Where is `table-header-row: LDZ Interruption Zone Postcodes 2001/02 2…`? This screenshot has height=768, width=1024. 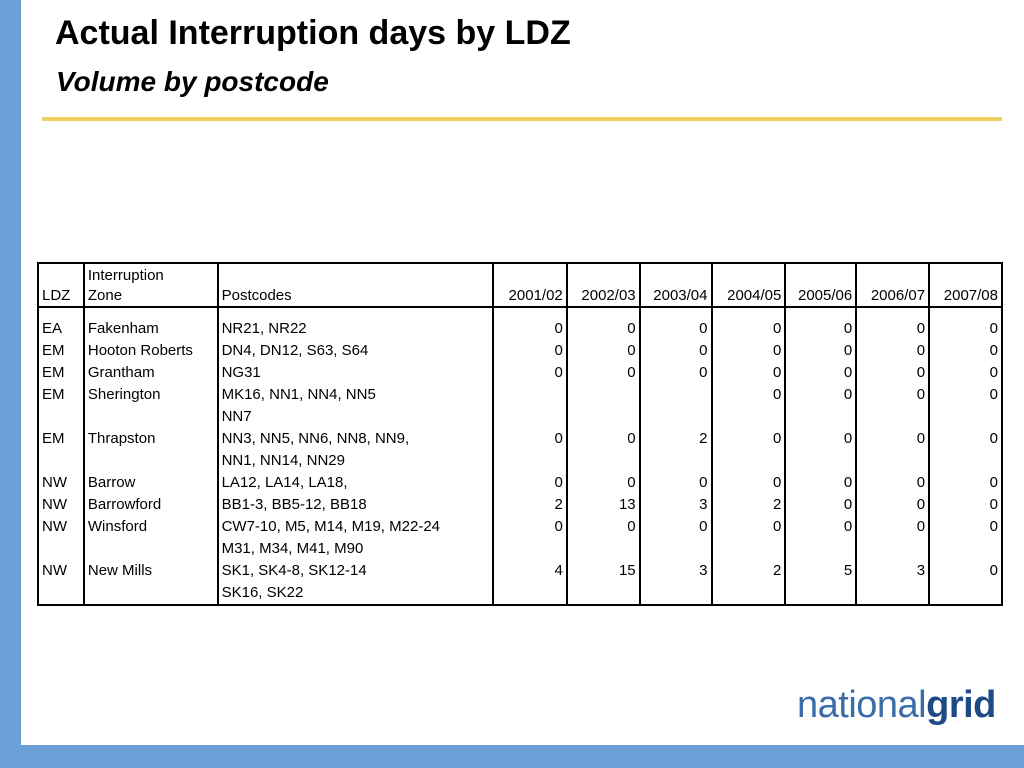
table-header-row: LDZ Interruption Zone Postcodes 2001/02 2… is located at coordinates (520, 285).